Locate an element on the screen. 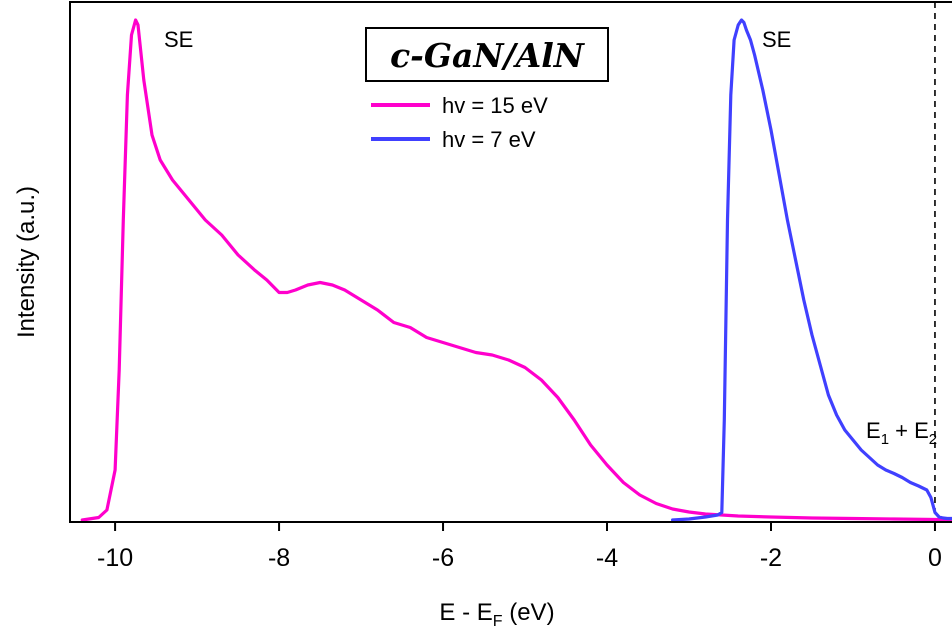 The height and width of the screenshot is (634, 952). annotation-se-left: SE is located at coordinates (178, 39).